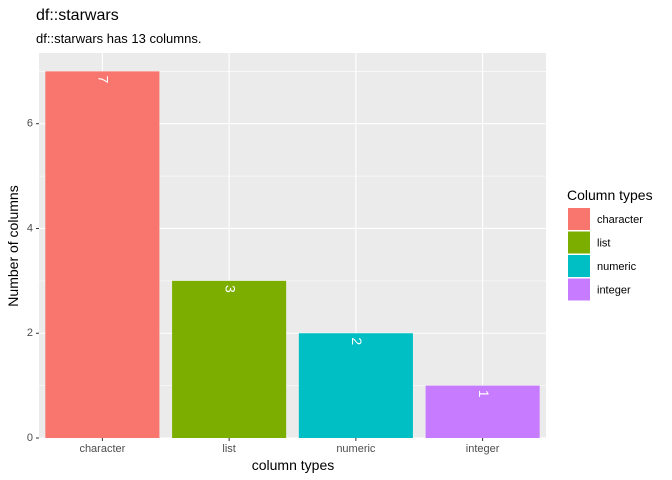  Describe the element at coordinates (102, 254) in the screenshot. I see `bar-character` at that location.